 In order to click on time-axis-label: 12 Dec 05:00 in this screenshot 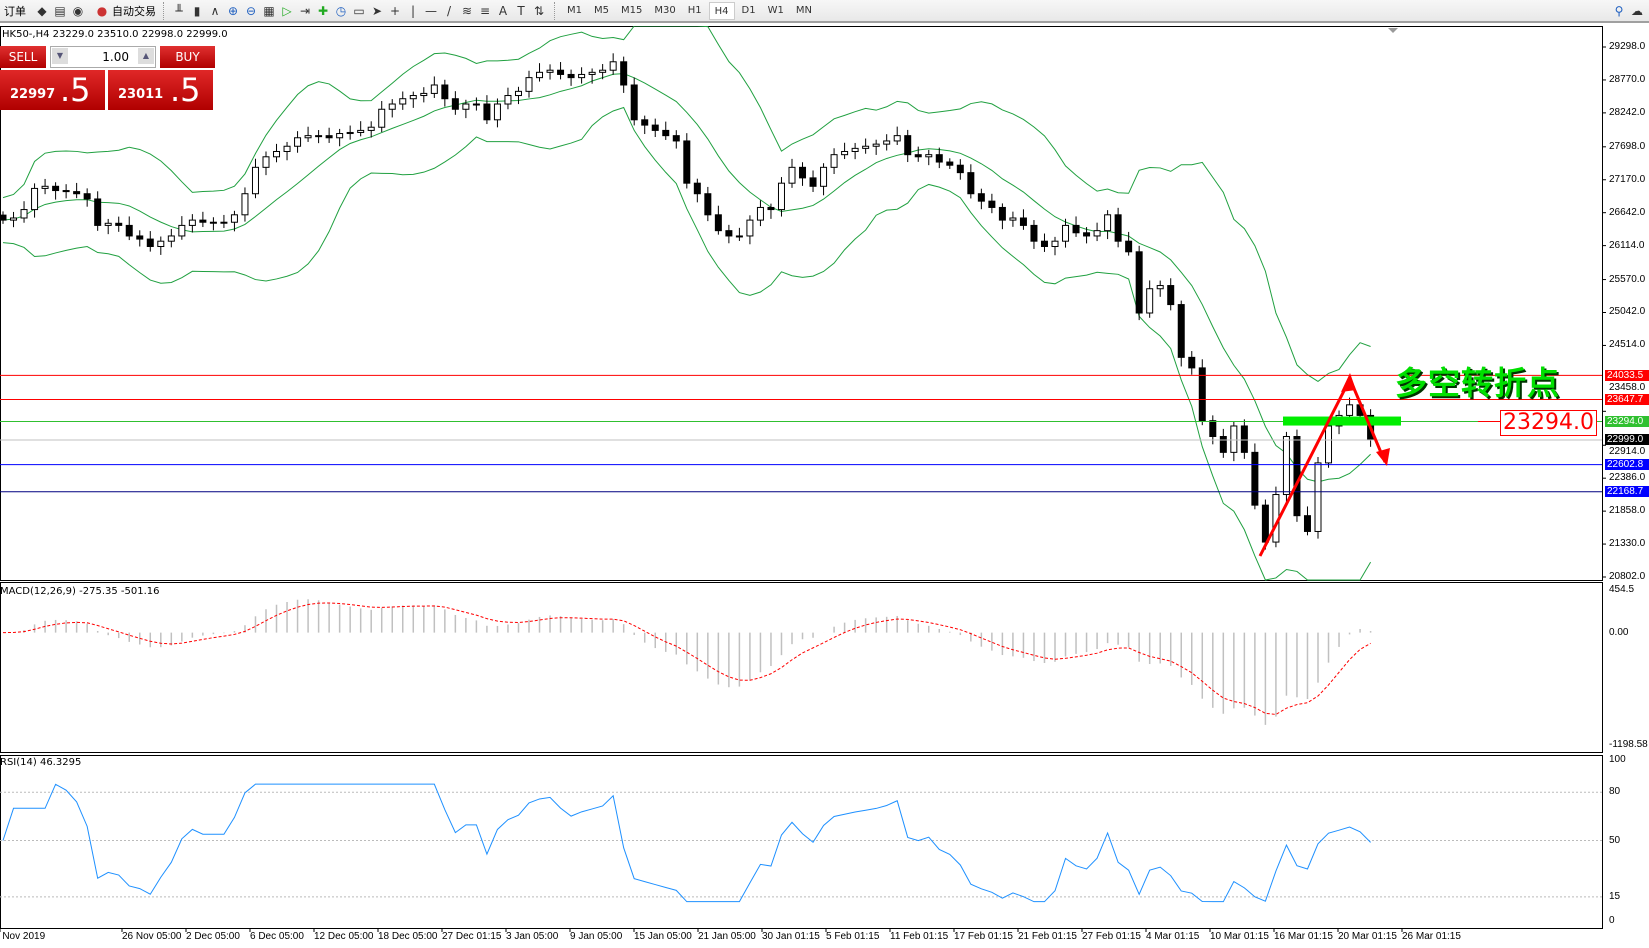, I will do `click(344, 936)`.